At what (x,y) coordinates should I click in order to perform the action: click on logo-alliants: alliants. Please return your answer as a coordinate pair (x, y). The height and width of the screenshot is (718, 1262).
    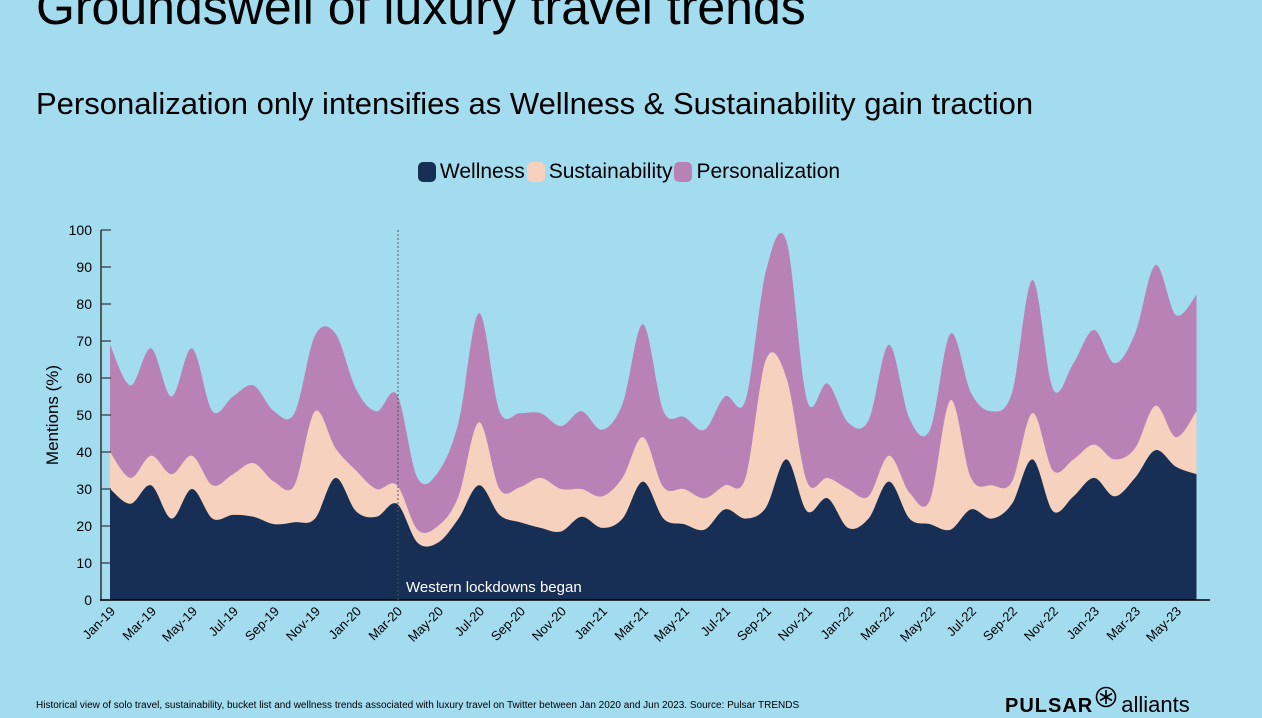
    Looking at the image, I should click on (1155, 704).